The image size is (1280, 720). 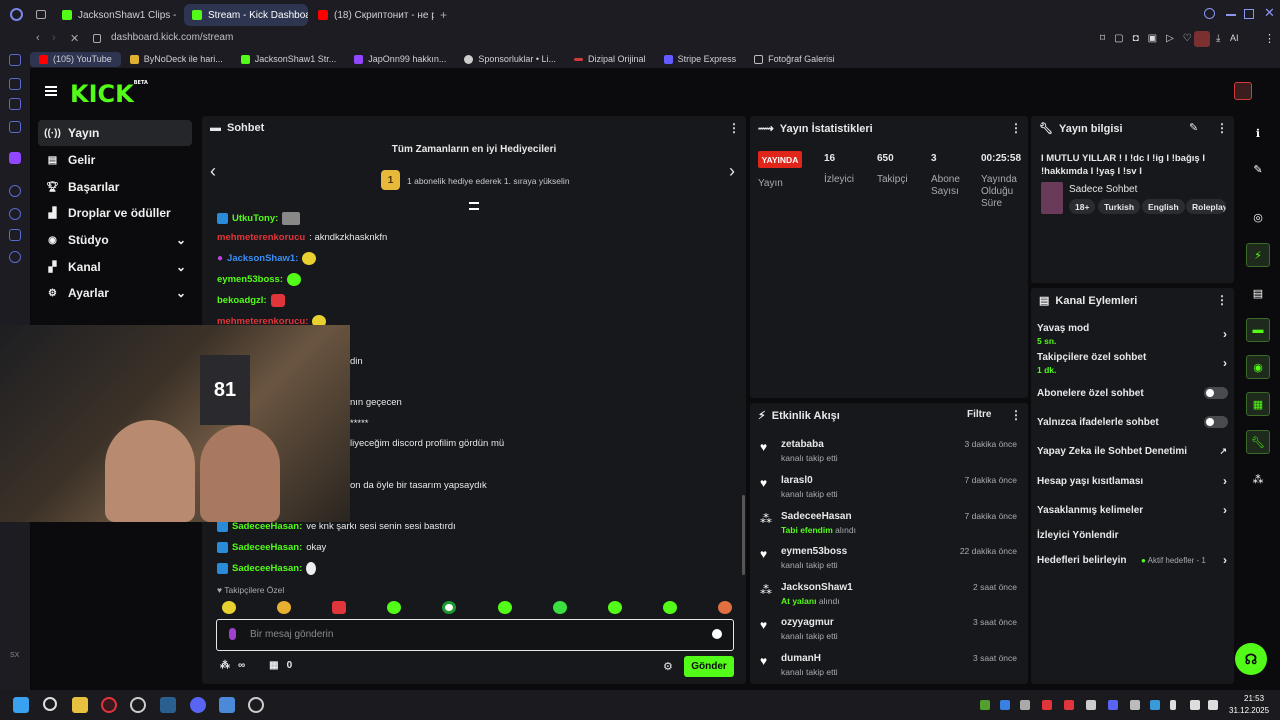 What do you see at coordinates (1258, 293) in the screenshot?
I see `list-icon: ▤` at bounding box center [1258, 293].